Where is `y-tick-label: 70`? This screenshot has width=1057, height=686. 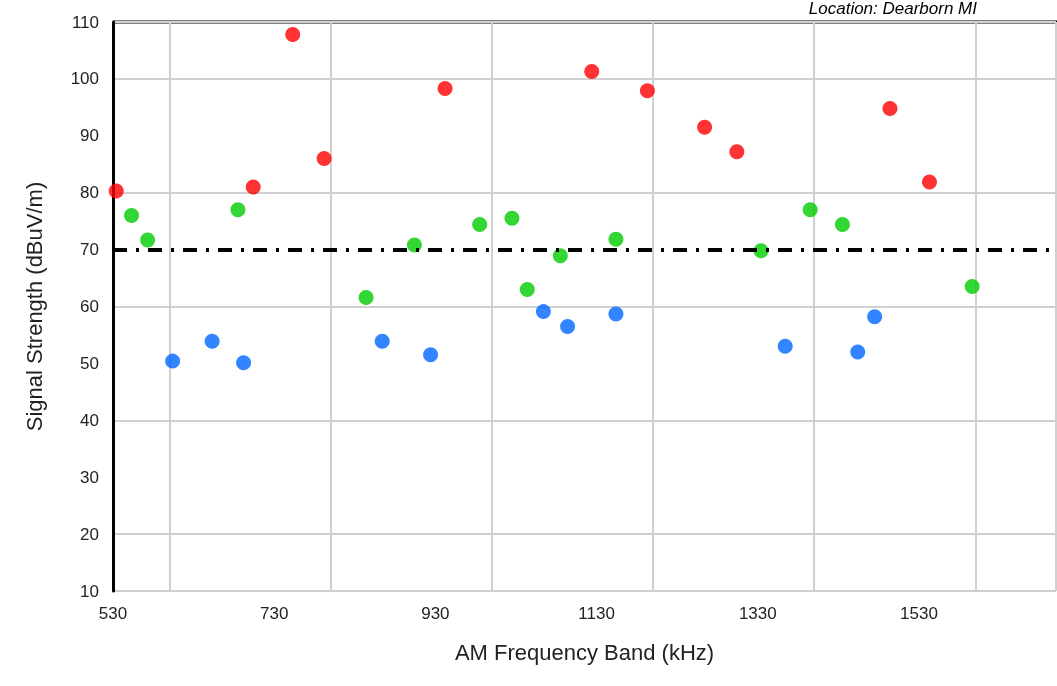 y-tick-label: 70 is located at coordinates (89, 250).